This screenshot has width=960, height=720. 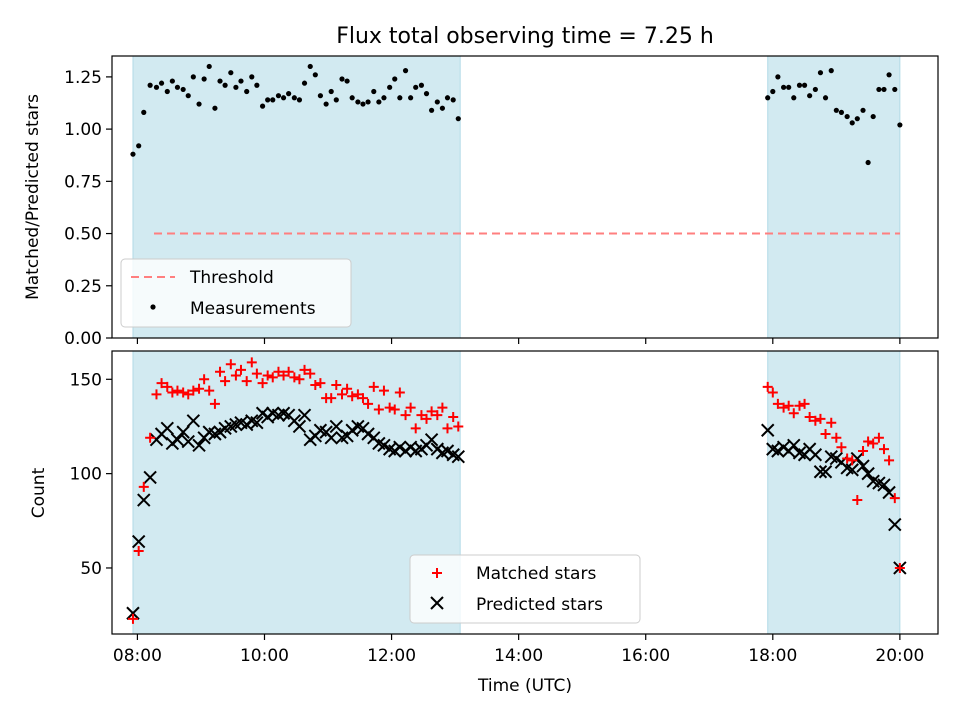 I want to click on top-y-axis-label: Matched/Predicted stars, so click(x=33, y=197).